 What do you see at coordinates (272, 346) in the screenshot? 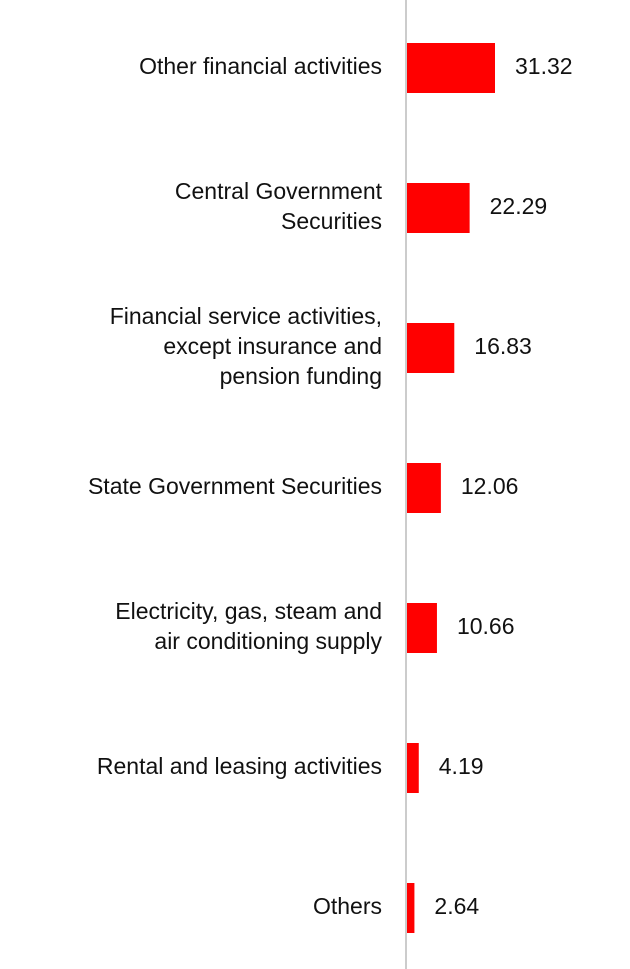
I see `category-label-2-line-1: except insurance and` at bounding box center [272, 346].